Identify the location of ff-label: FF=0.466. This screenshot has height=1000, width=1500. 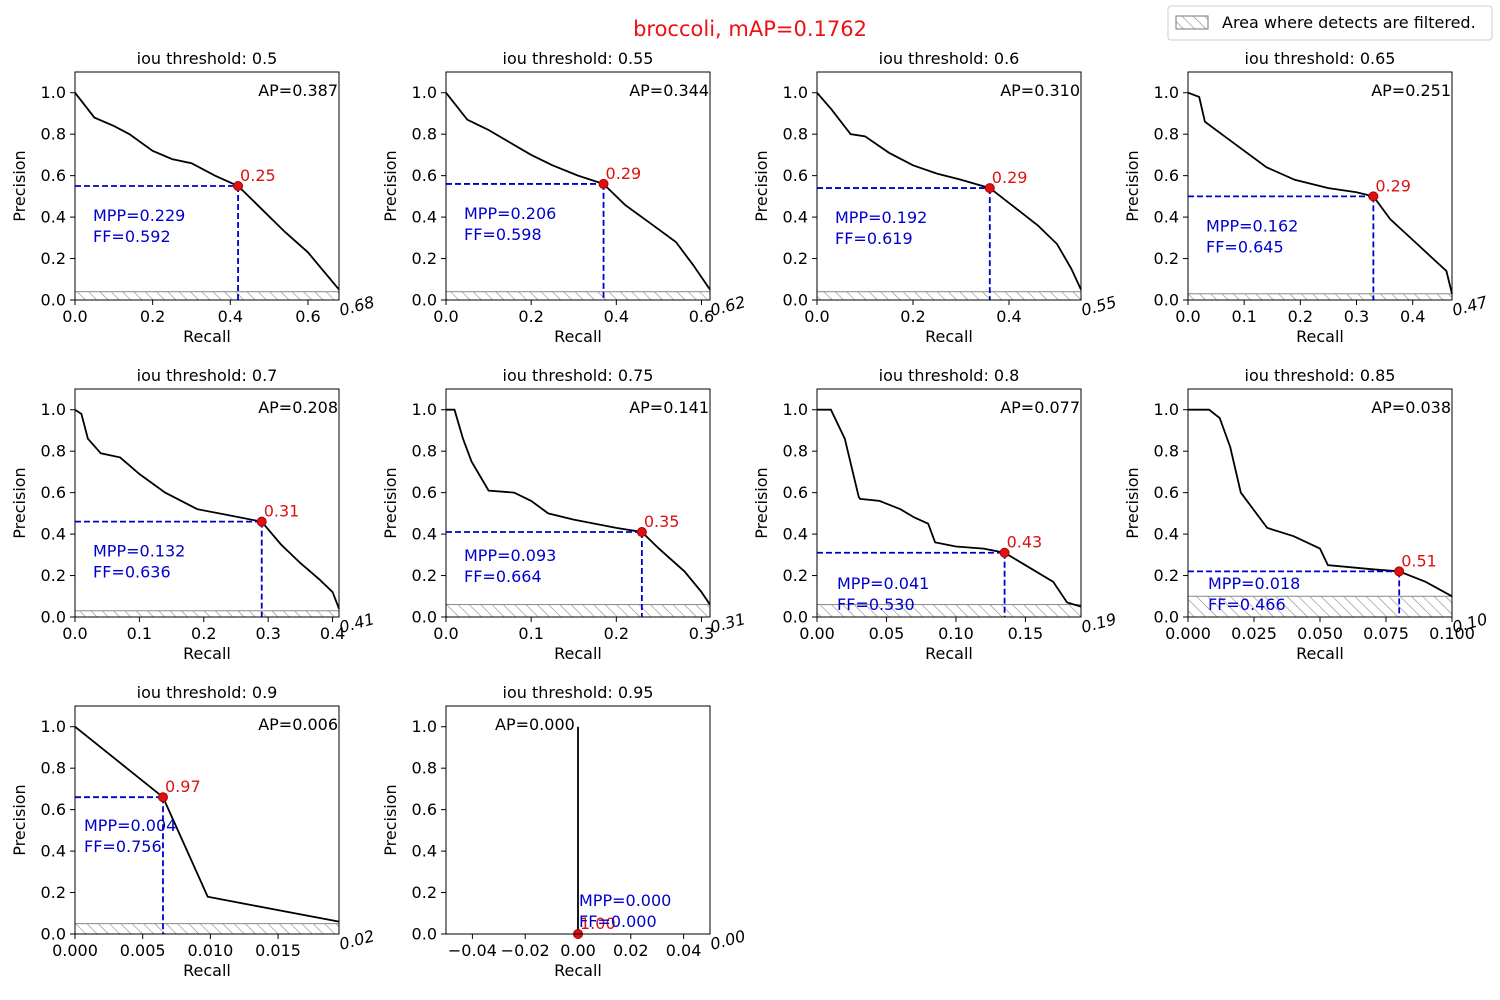
(1247, 604).